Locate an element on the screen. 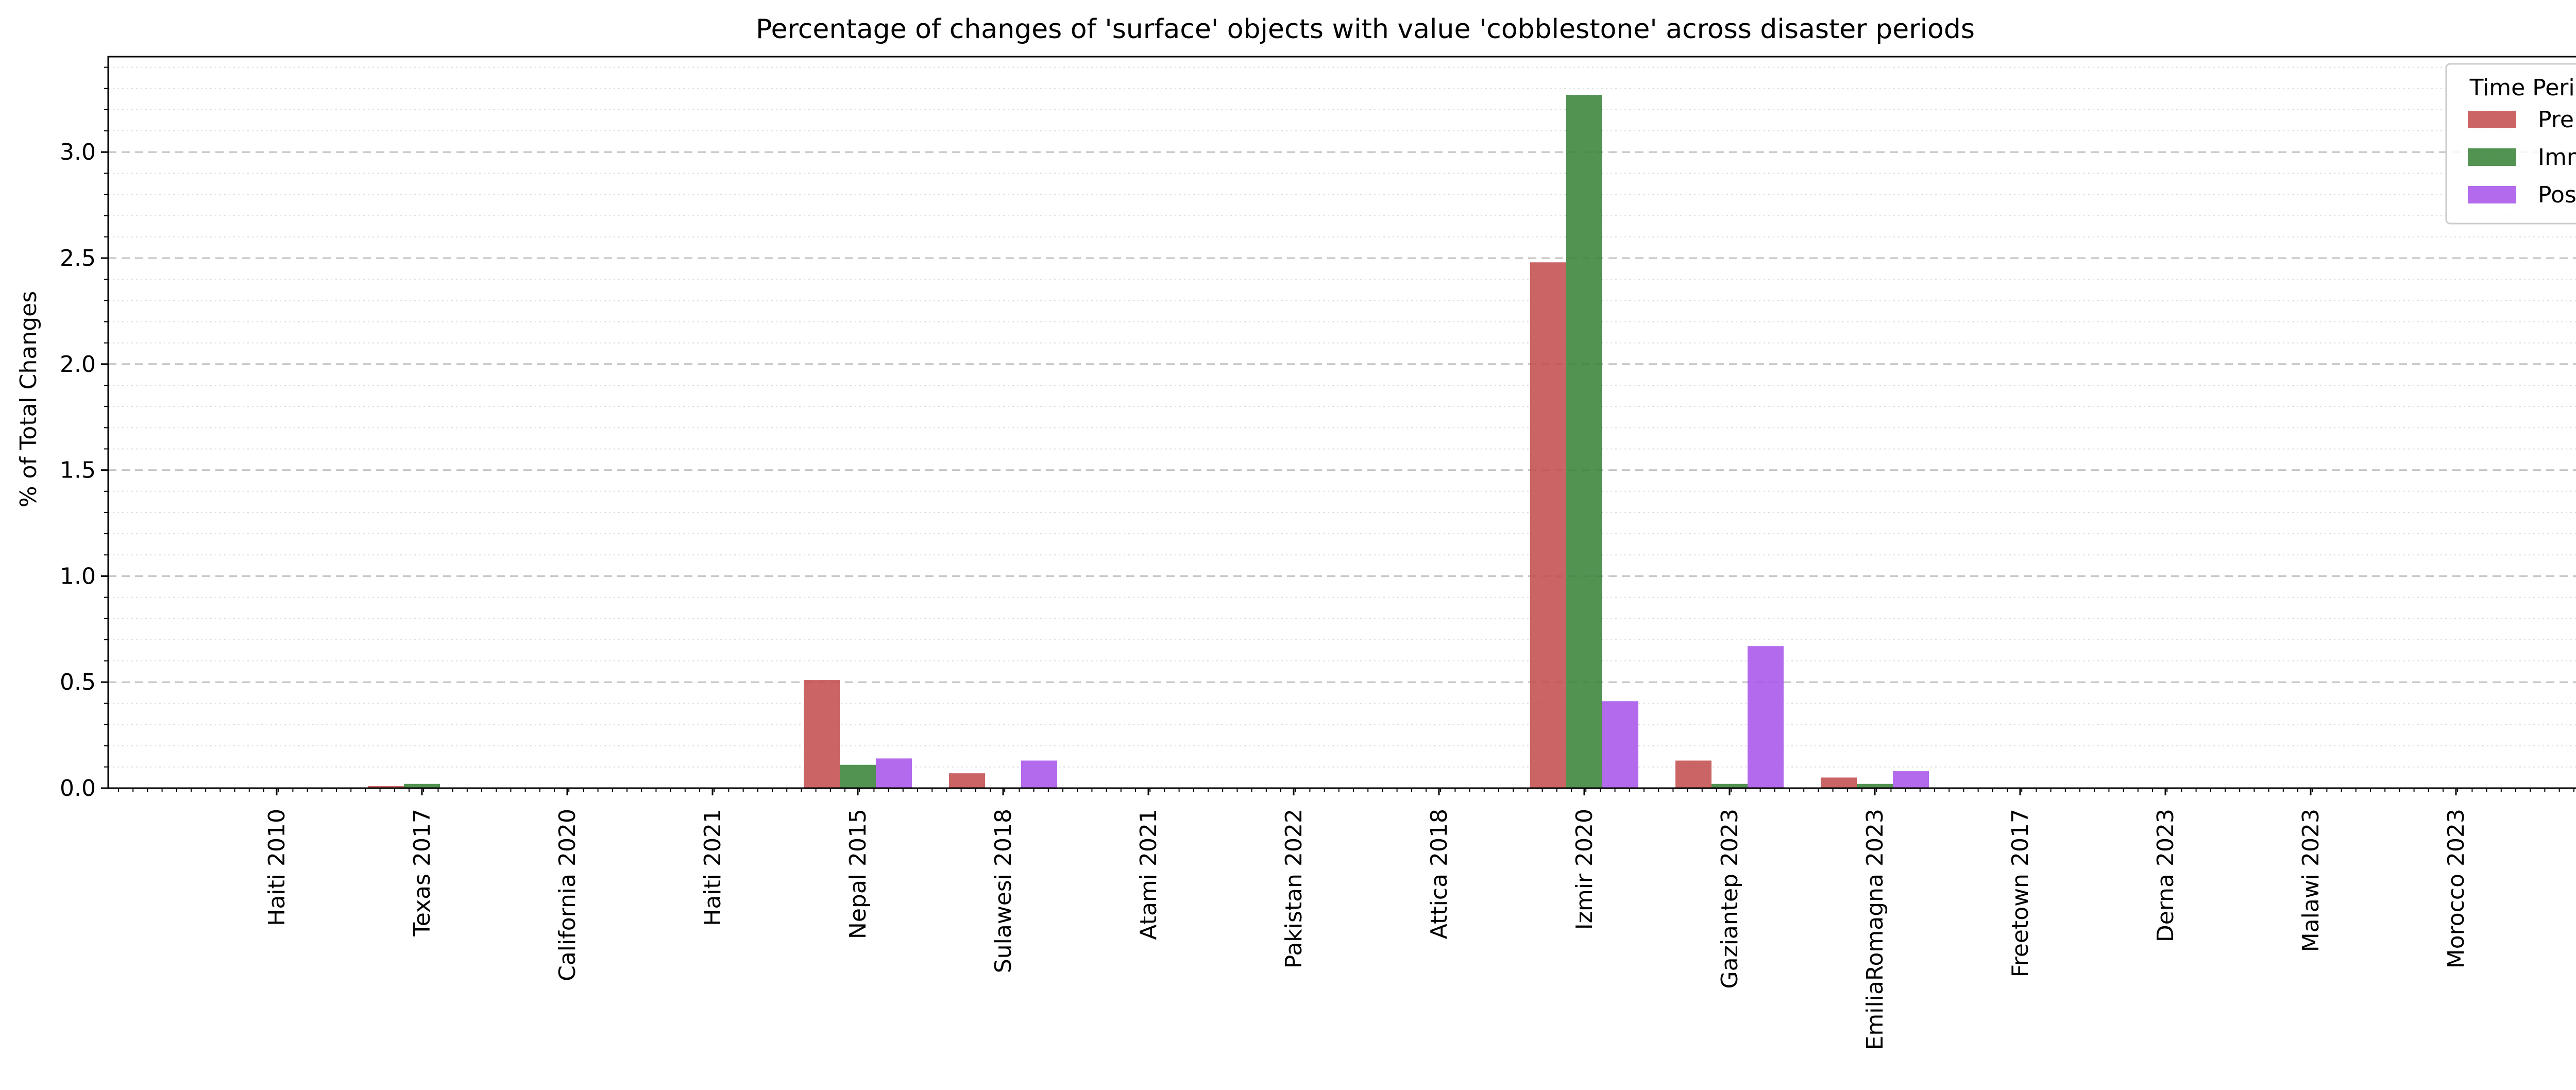 This screenshot has height=1090, width=2576. legend-frame is located at coordinates (2510, 144).